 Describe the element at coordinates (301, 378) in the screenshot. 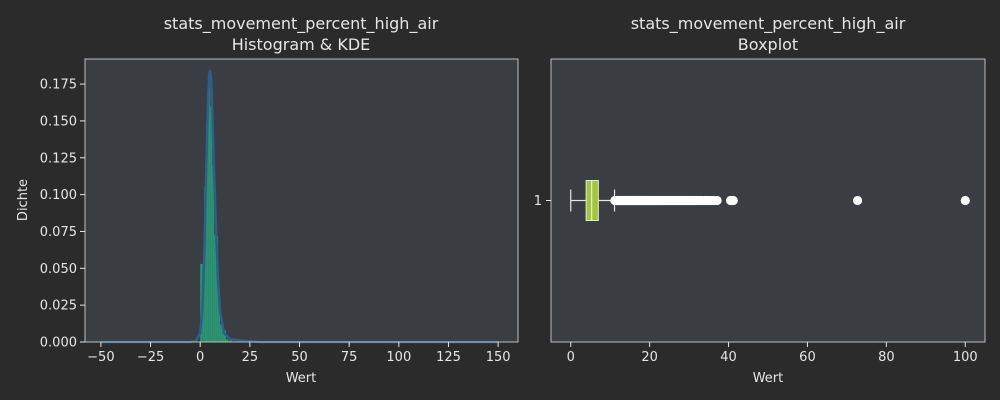

I see `histogram-x-axis-label: Wert` at that location.